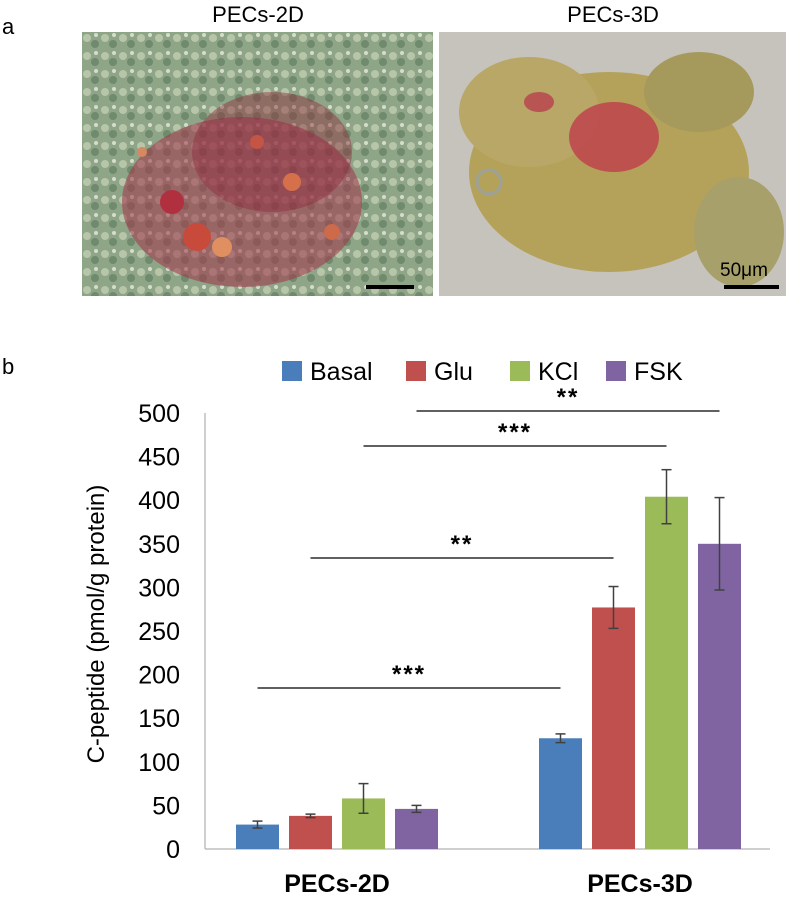 The width and height of the screenshot is (788, 901). Describe the element at coordinates (159, 588) in the screenshot. I see `y-tick-label: 300` at that location.